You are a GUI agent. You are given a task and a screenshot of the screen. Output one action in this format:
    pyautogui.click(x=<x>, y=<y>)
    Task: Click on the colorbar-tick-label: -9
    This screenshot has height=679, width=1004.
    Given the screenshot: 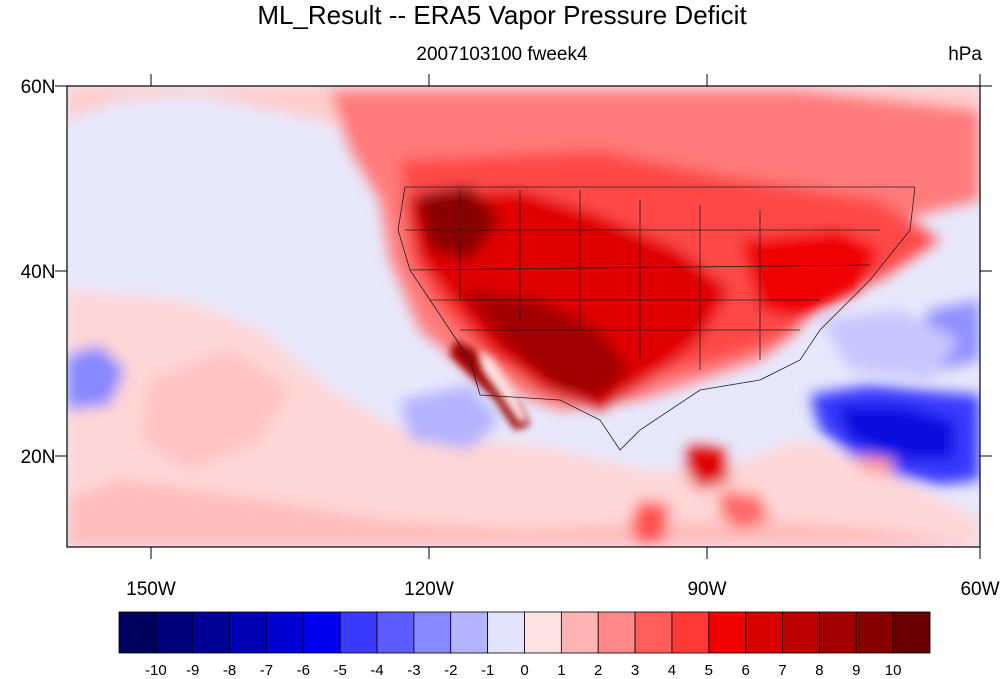 What is the action you would take?
    pyautogui.click(x=192, y=670)
    